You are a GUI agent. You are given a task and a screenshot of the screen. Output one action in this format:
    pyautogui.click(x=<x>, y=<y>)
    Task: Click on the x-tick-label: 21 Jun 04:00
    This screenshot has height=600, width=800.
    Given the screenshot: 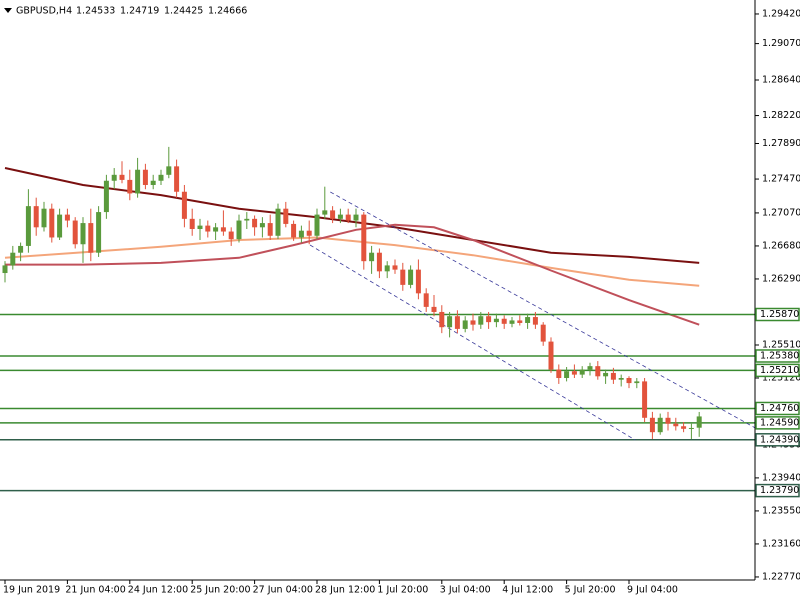 What is the action you would take?
    pyautogui.click(x=95, y=590)
    